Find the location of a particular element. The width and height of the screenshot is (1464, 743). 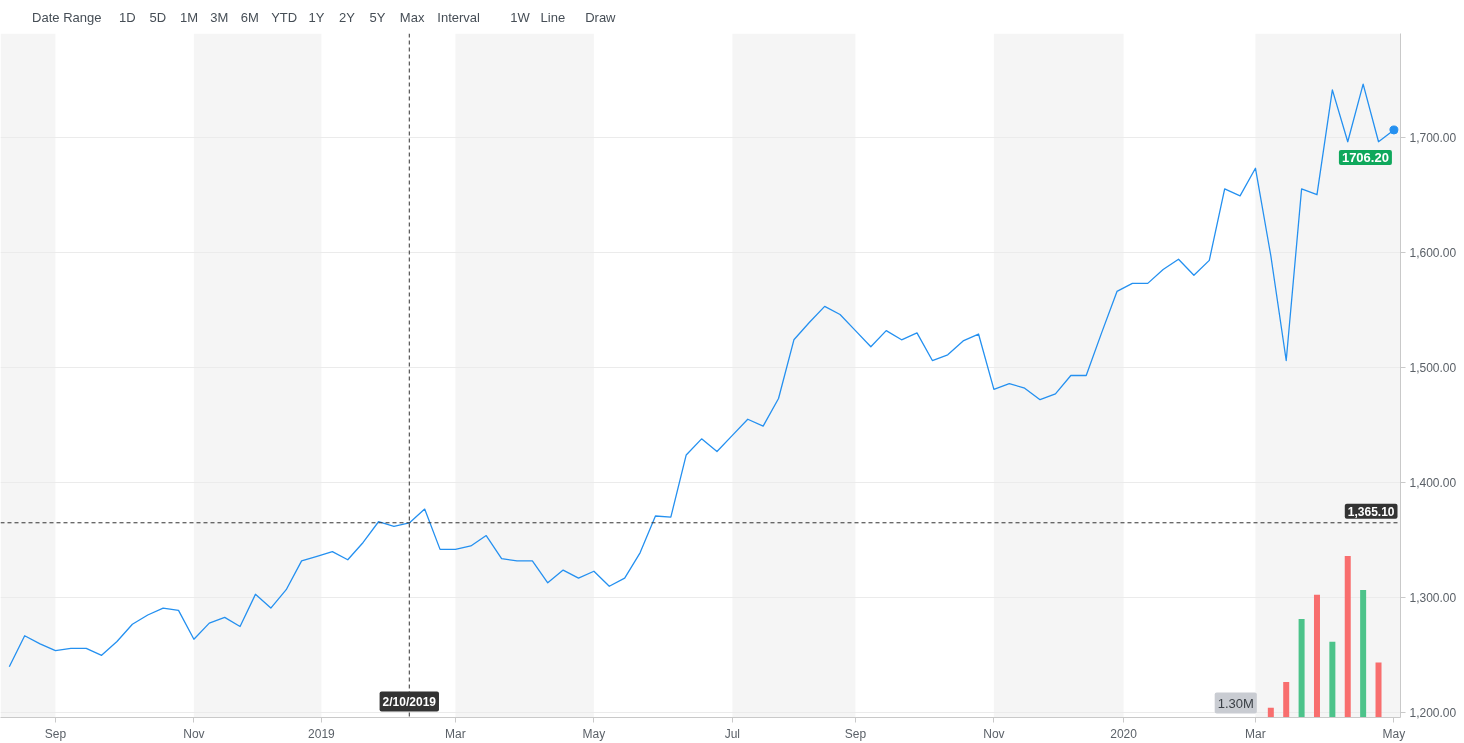

annotation: 1.30M is located at coordinates (1235, 703).